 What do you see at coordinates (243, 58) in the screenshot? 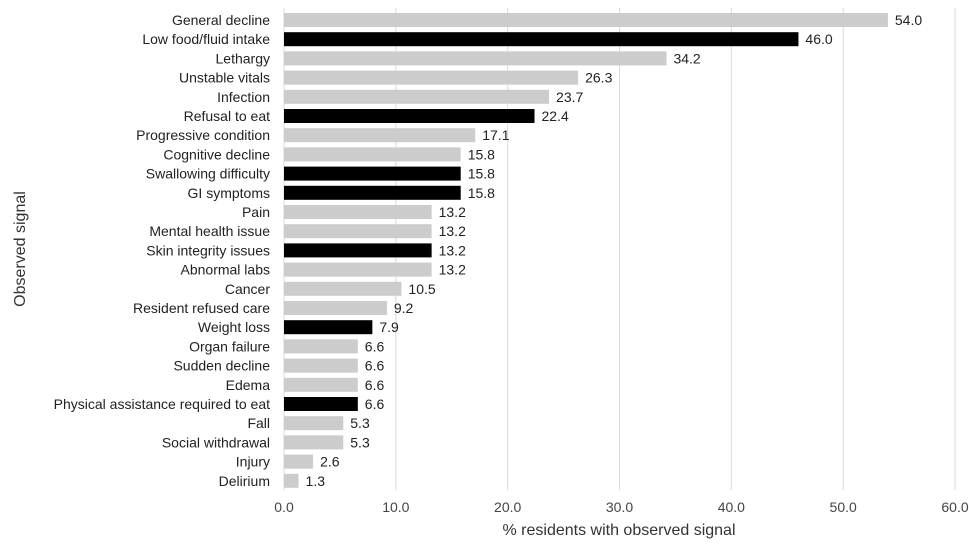
I see `category-label: Lethargy` at bounding box center [243, 58].